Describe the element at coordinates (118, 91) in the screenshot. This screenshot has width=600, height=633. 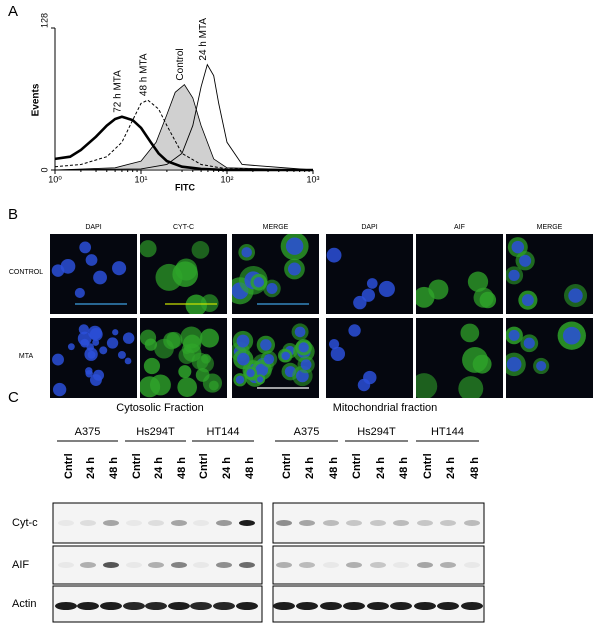
I see `series-label: 72 h MTA` at that location.